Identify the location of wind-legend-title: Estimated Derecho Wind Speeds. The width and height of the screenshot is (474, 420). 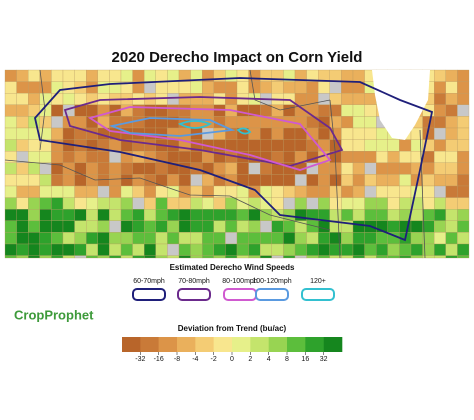
(232, 267).